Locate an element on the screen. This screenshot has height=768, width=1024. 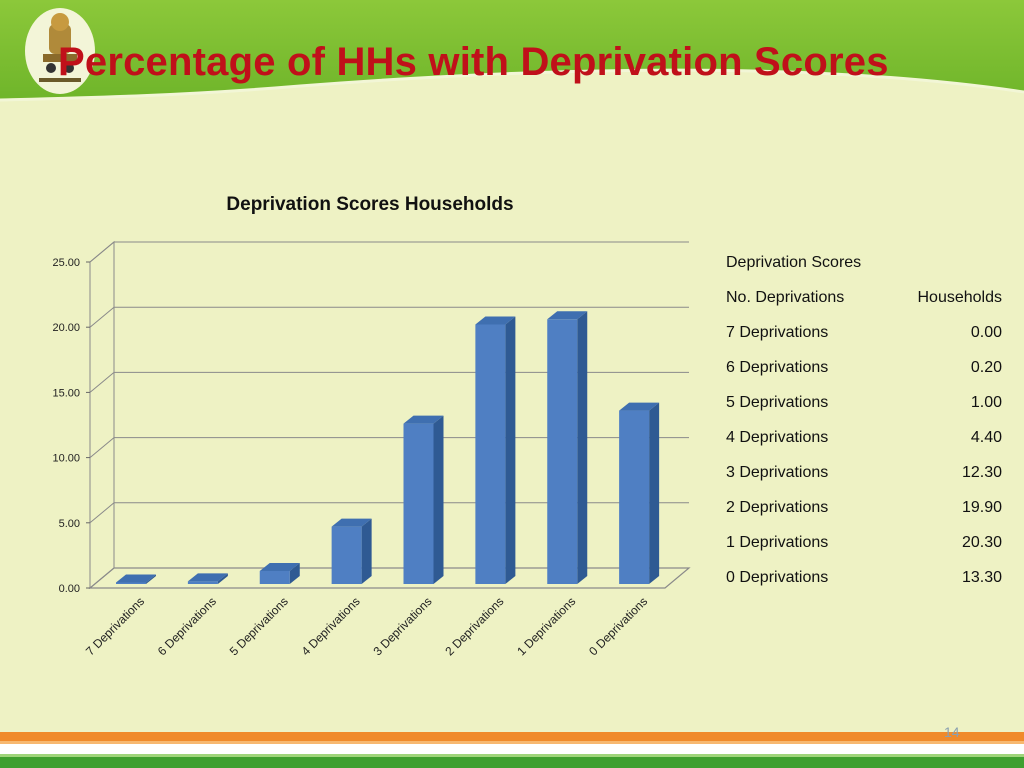
y-tick-label: 5.00 is located at coordinates (69, 524).